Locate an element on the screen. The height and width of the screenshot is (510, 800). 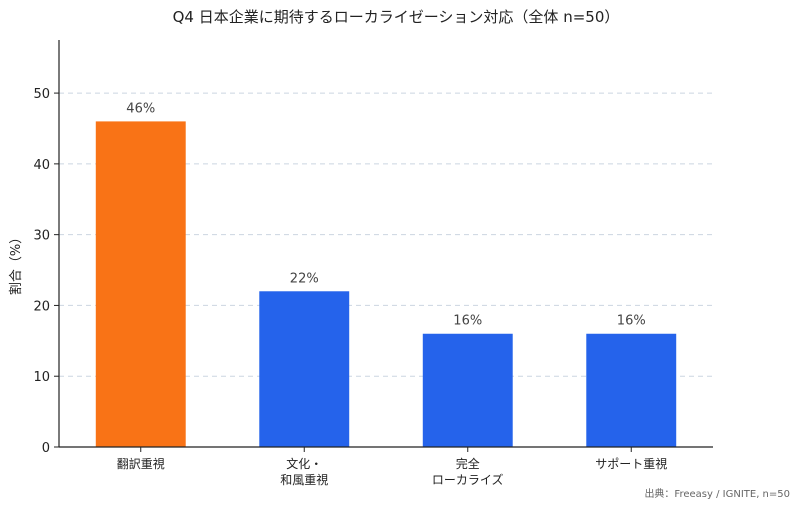
chart-title: Q4 日本企業に期待するローカライゼーション対応（全体 n=50） is located at coordinates (396, 17).